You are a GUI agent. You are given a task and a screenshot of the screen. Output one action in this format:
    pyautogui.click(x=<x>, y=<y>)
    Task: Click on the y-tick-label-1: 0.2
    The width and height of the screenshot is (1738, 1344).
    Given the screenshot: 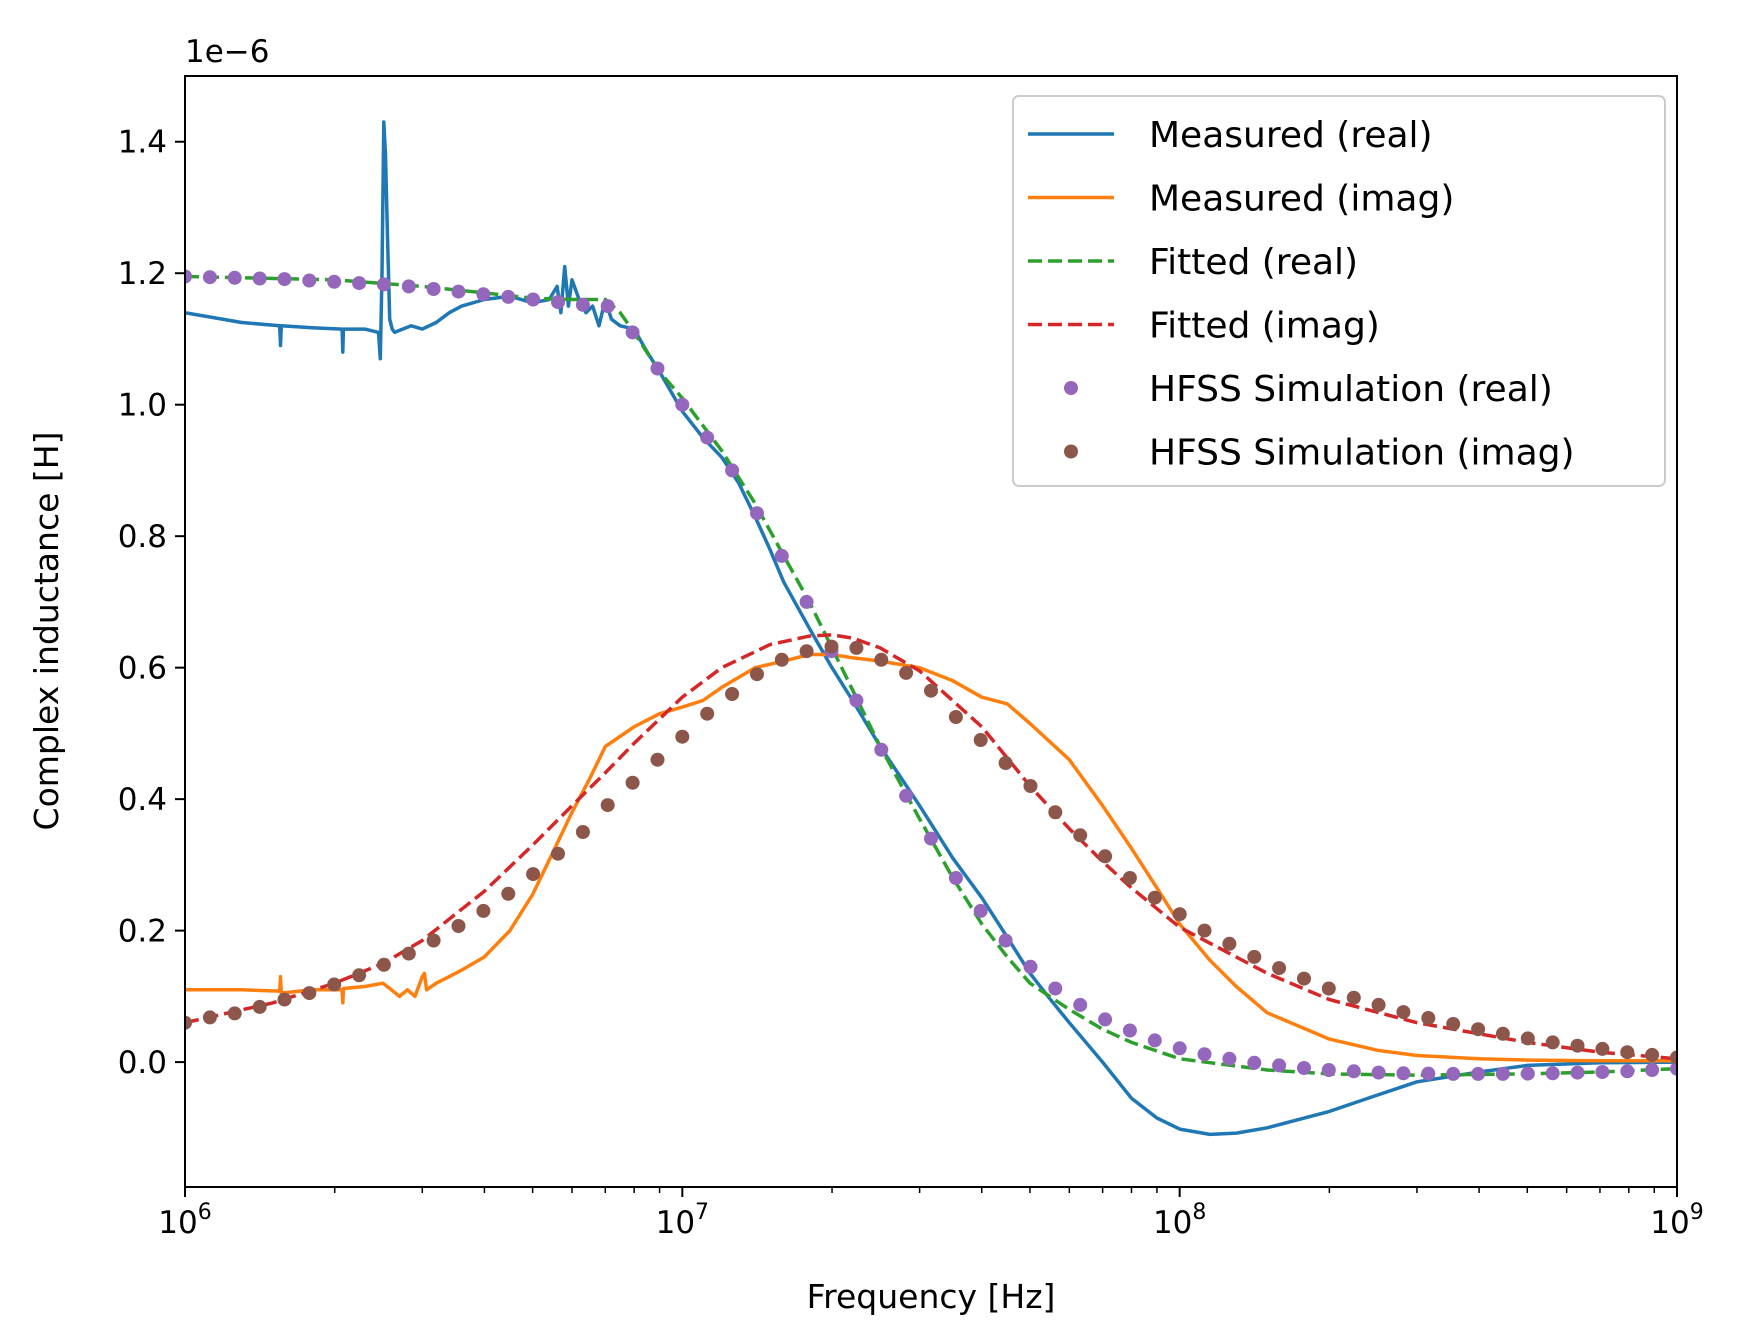 What is the action you would take?
    pyautogui.click(x=142, y=932)
    